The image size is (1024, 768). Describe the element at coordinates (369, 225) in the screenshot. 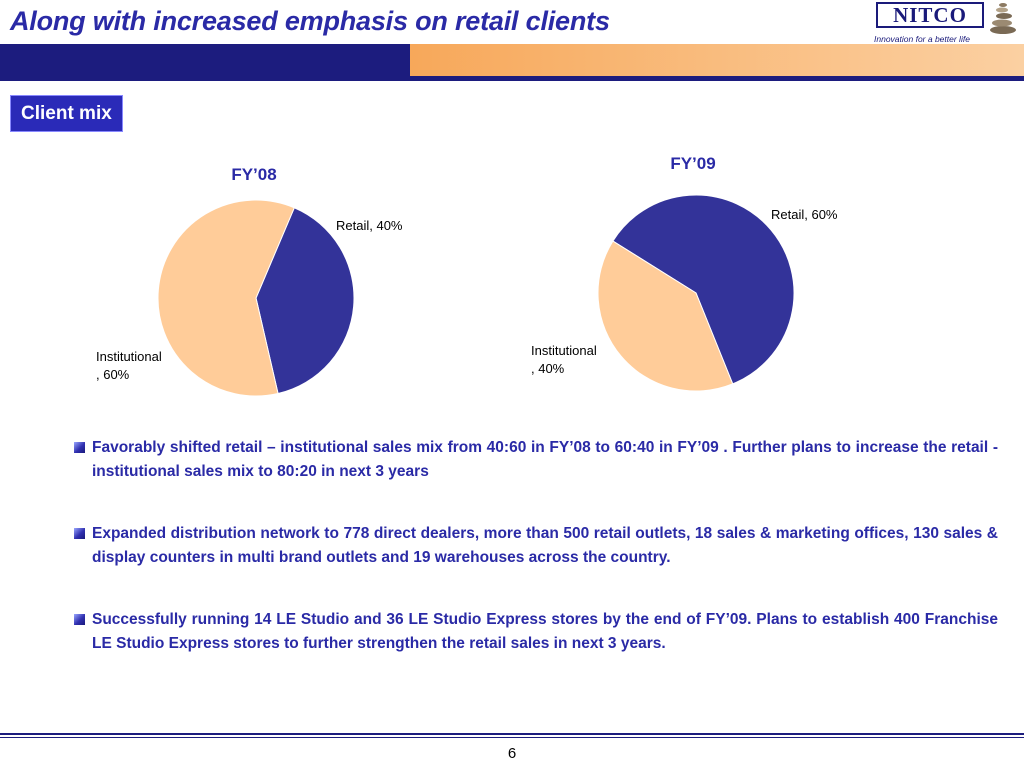

I see `slice-label: Retail, 40%` at that location.